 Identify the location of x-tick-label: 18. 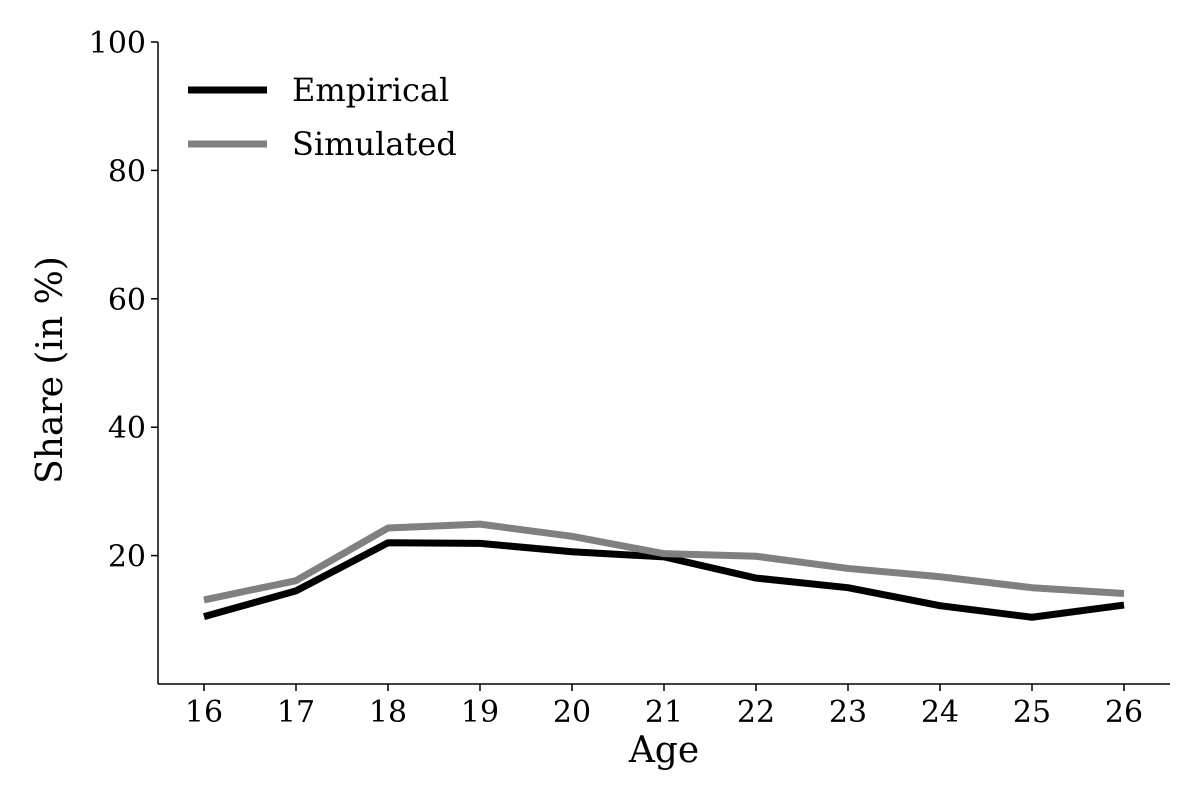
(388, 712).